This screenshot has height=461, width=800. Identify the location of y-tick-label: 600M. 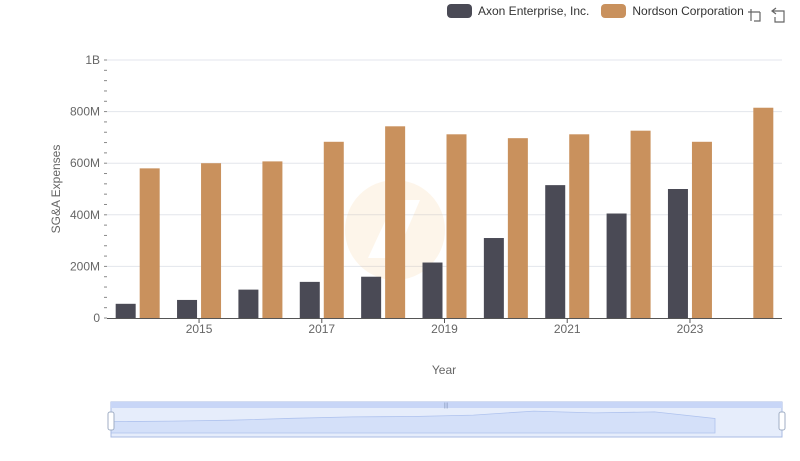
(85, 163).